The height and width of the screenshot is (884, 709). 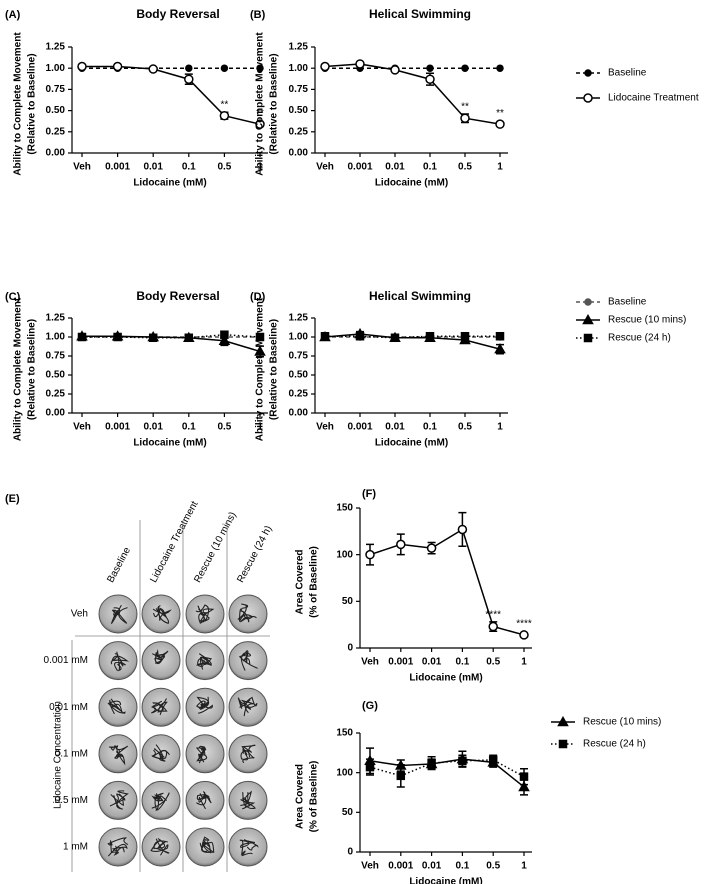 What do you see at coordinates (119, 564) in the screenshot?
I see `column-label: Baseline` at bounding box center [119, 564].